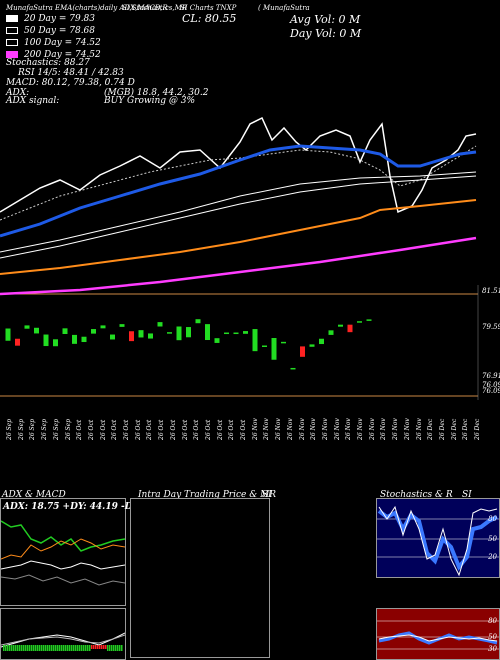 This screenshot has width=500, height=660. I want to click on header-title: MunafaSutra EMA(charts)daily ADX,MACD,R, so click(87, 8).